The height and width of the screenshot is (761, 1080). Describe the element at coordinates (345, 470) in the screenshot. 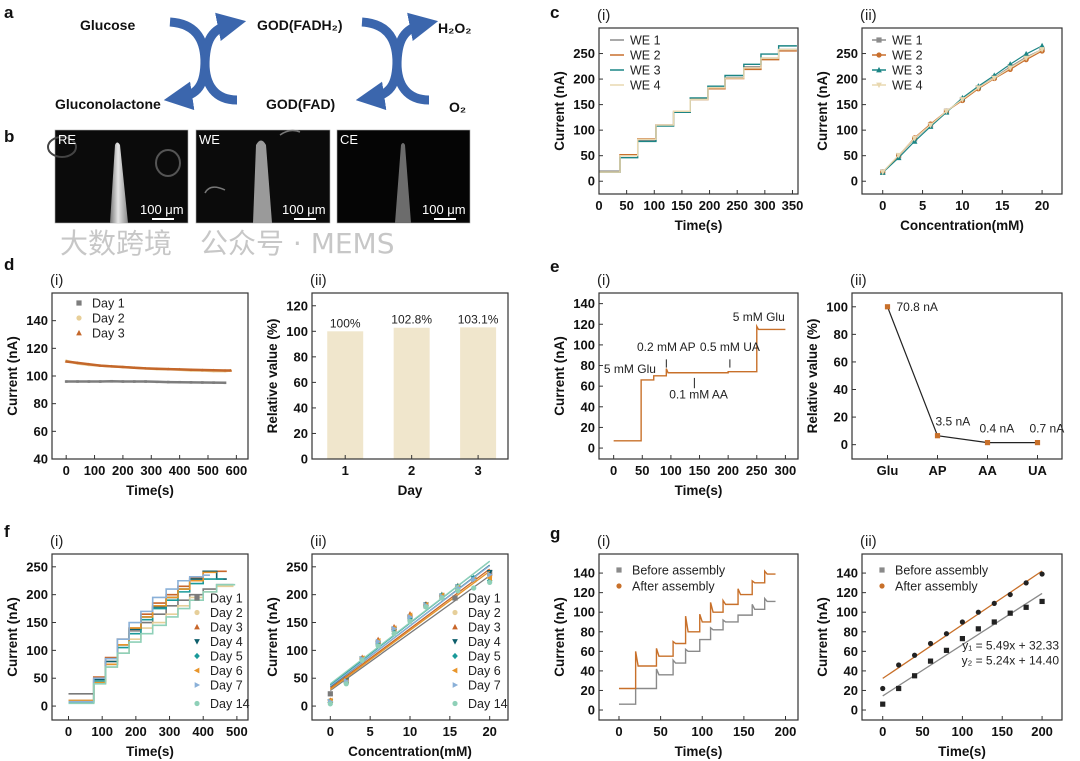

I see `x-tick-label: 1` at that location.